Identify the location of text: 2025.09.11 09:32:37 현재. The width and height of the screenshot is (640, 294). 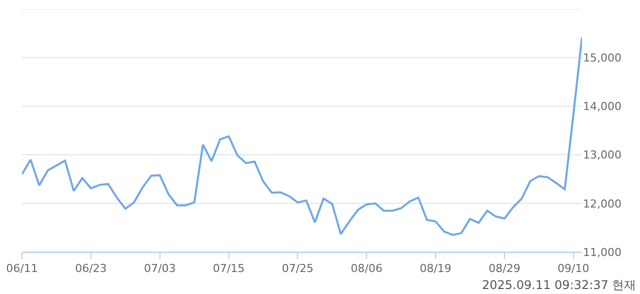
(559, 285).